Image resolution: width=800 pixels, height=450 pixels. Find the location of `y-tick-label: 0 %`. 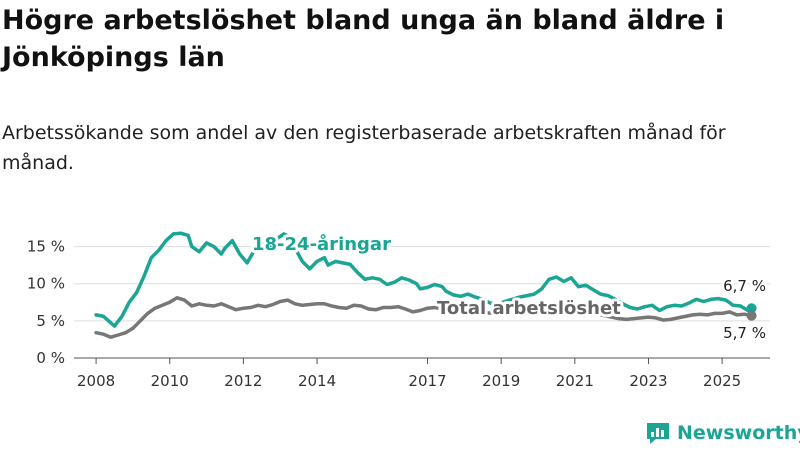

y-tick-label: 0 % is located at coordinates (50, 358).